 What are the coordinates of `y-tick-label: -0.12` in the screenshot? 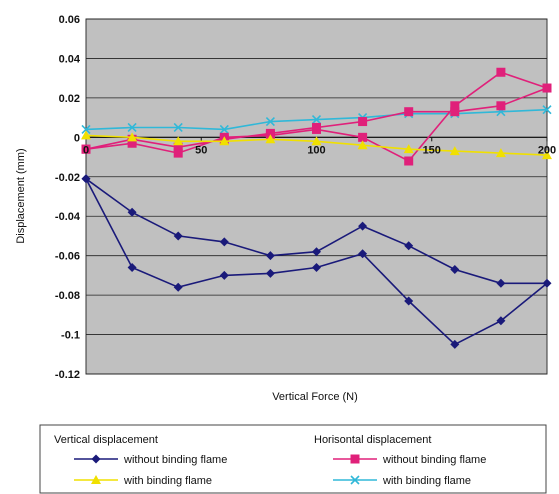 It's located at (67, 375).